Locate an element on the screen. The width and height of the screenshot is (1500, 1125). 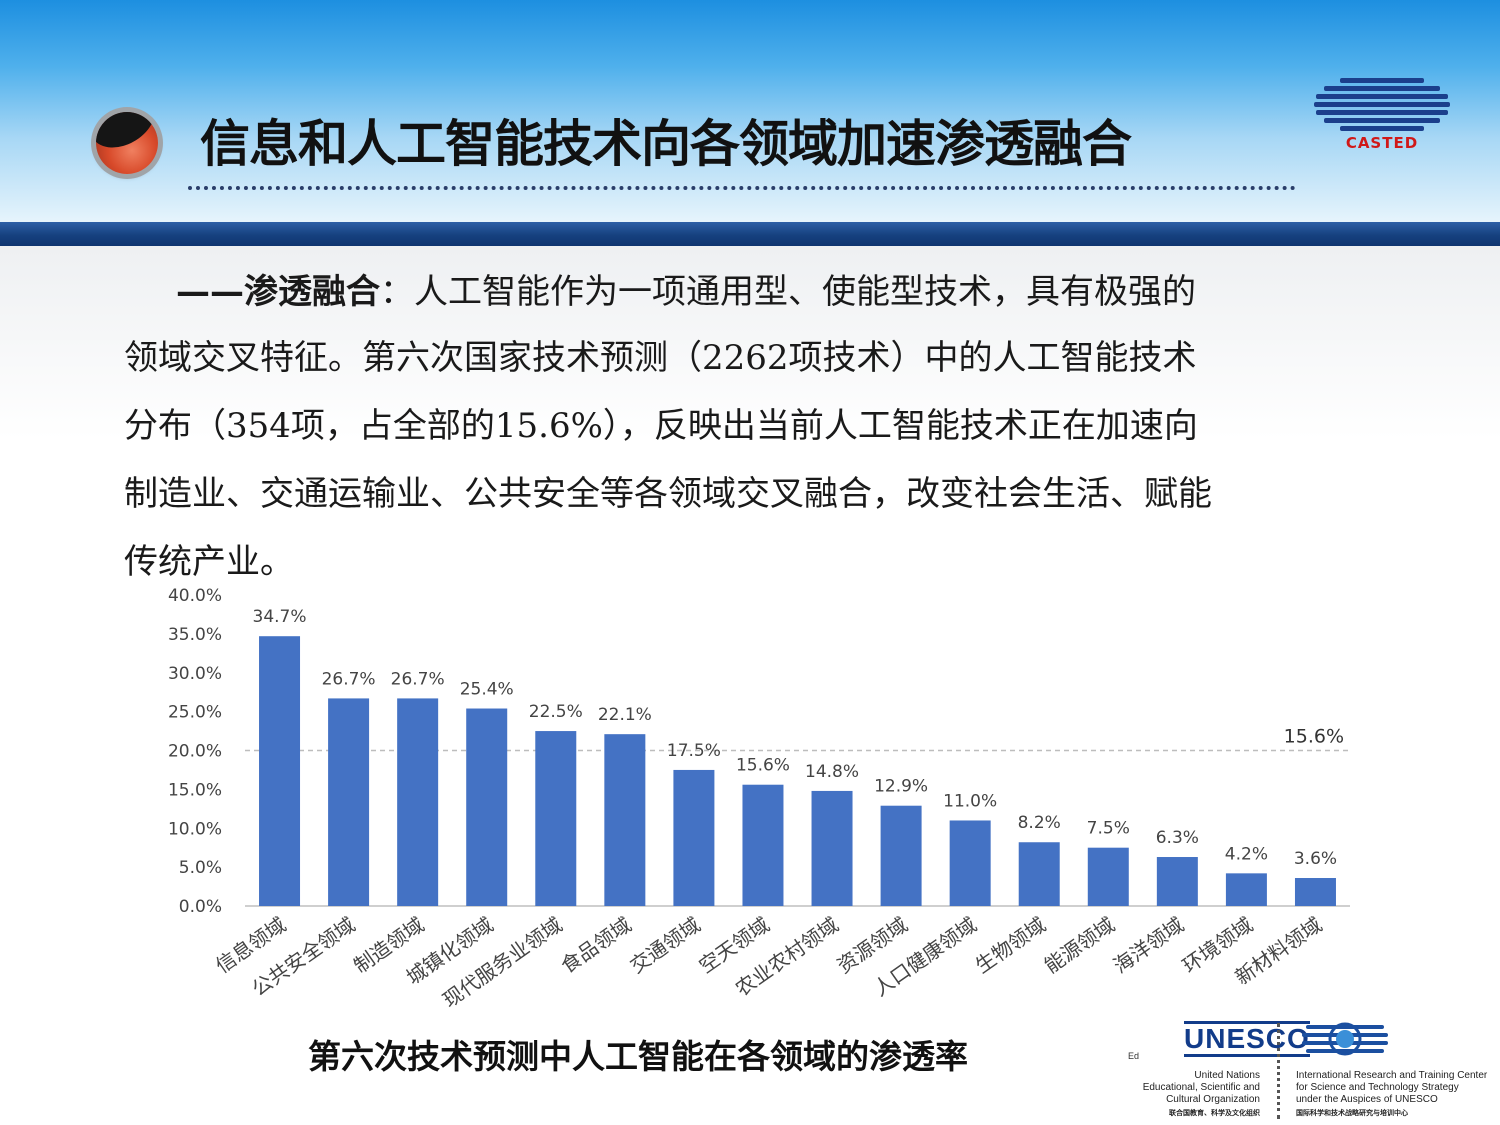
title-divider is located at coordinates (742, 188).